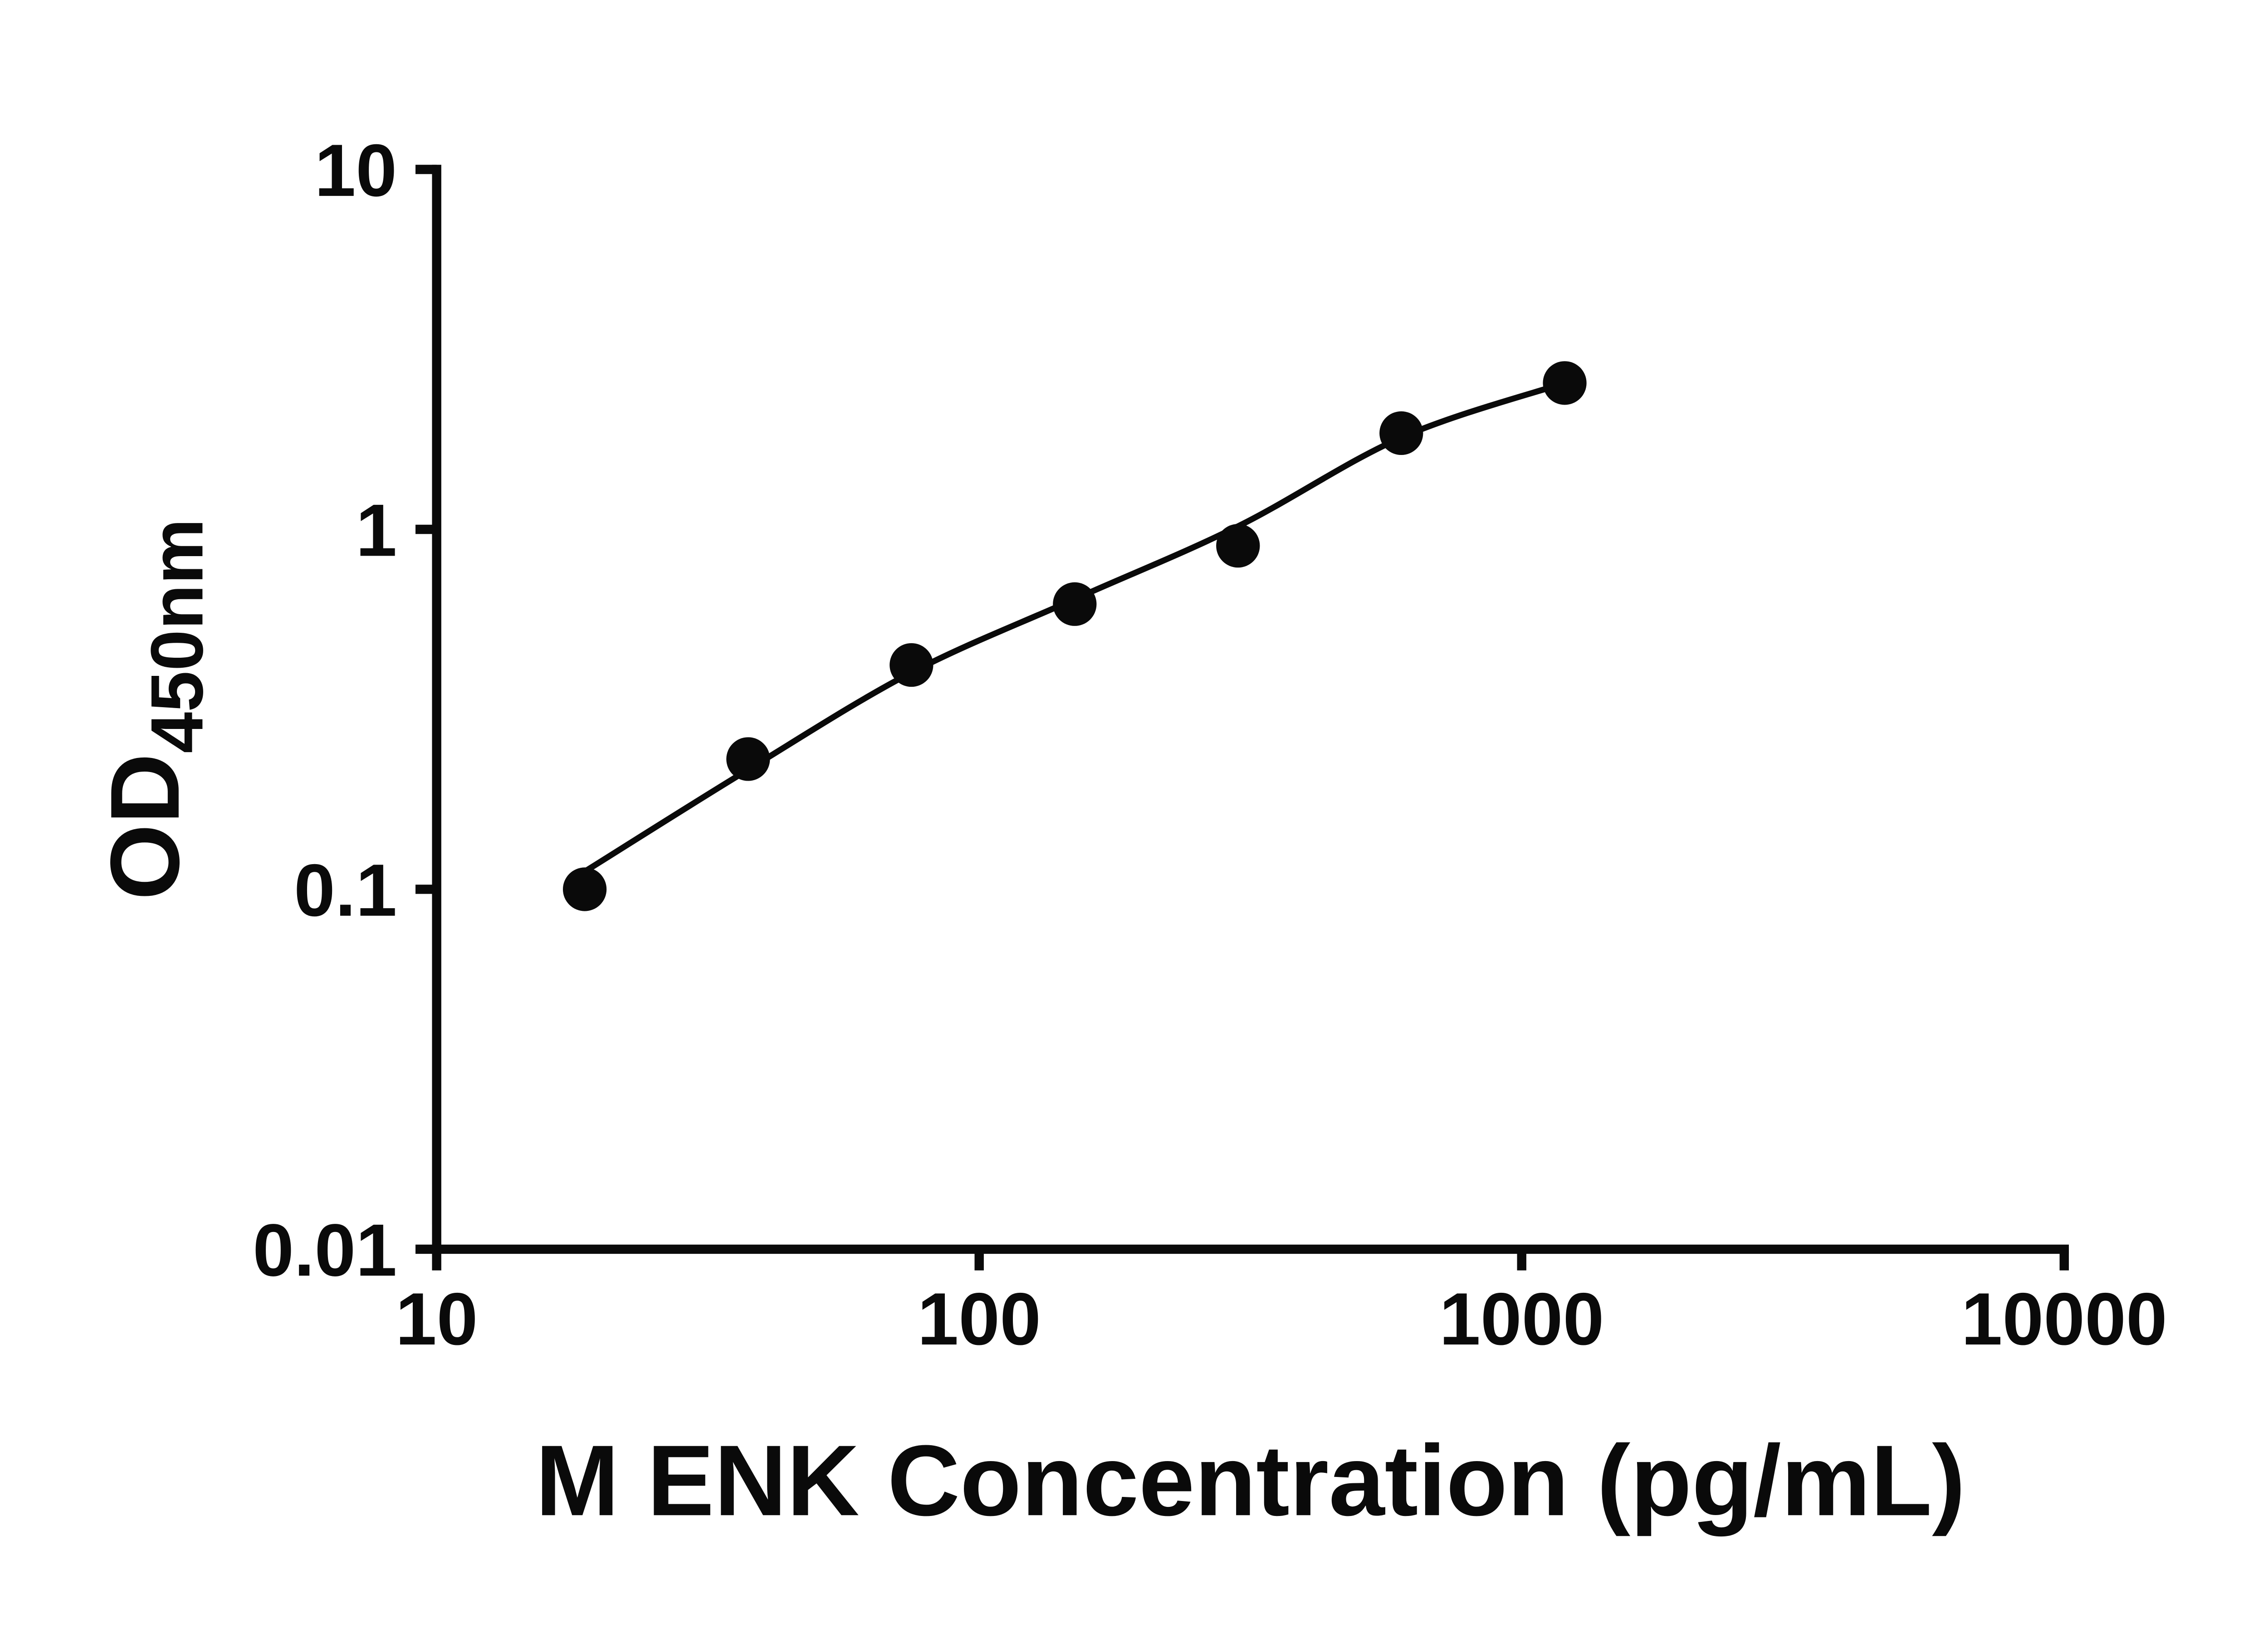 The width and height of the screenshot is (2268, 1633). What do you see at coordinates (1250, 1480) in the screenshot?
I see `x-axis-title: M ENK Concentration (pg/mL)` at bounding box center [1250, 1480].